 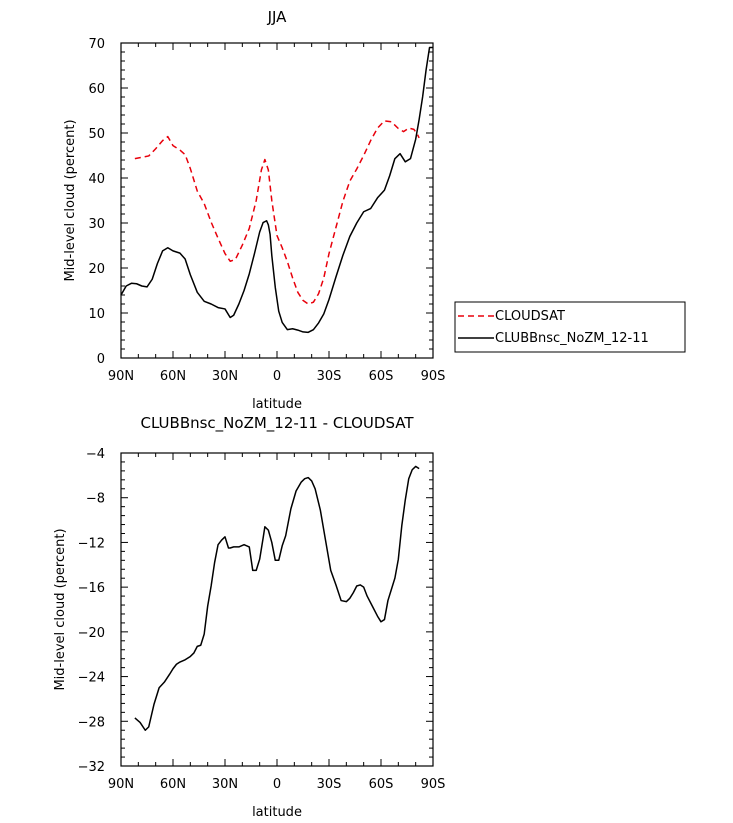 What do you see at coordinates (91, 633) in the screenshot?
I see `y-tick-label: −20` at bounding box center [91, 633].